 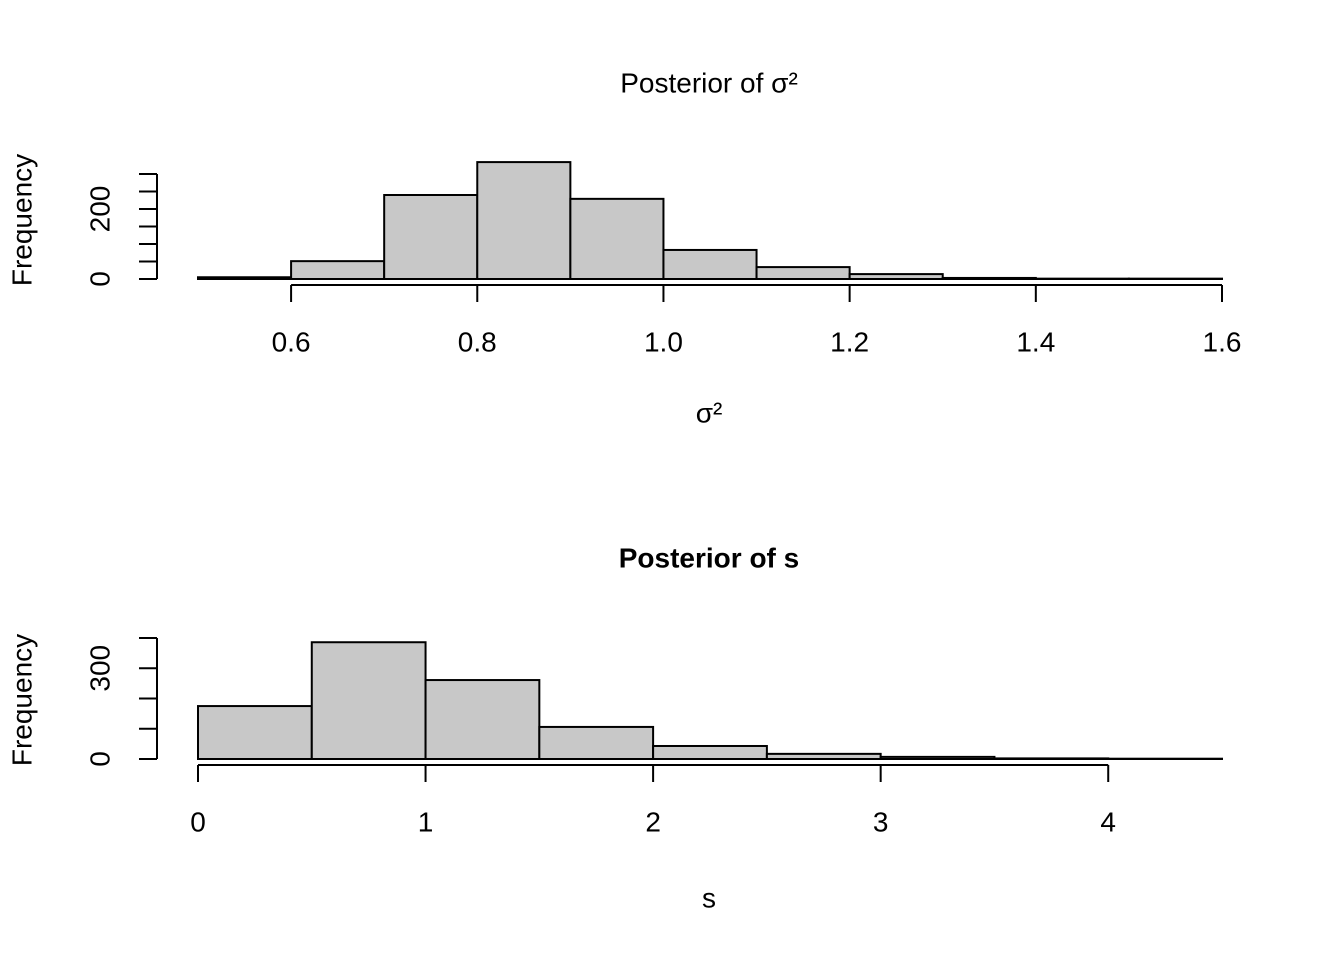 I want to click on x-tick-label: 1.2, so click(x=849, y=341).